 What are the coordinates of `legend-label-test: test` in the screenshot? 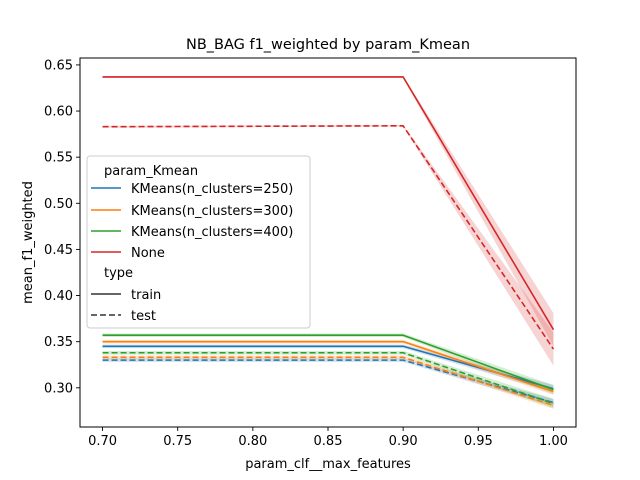 It's located at (143, 316).